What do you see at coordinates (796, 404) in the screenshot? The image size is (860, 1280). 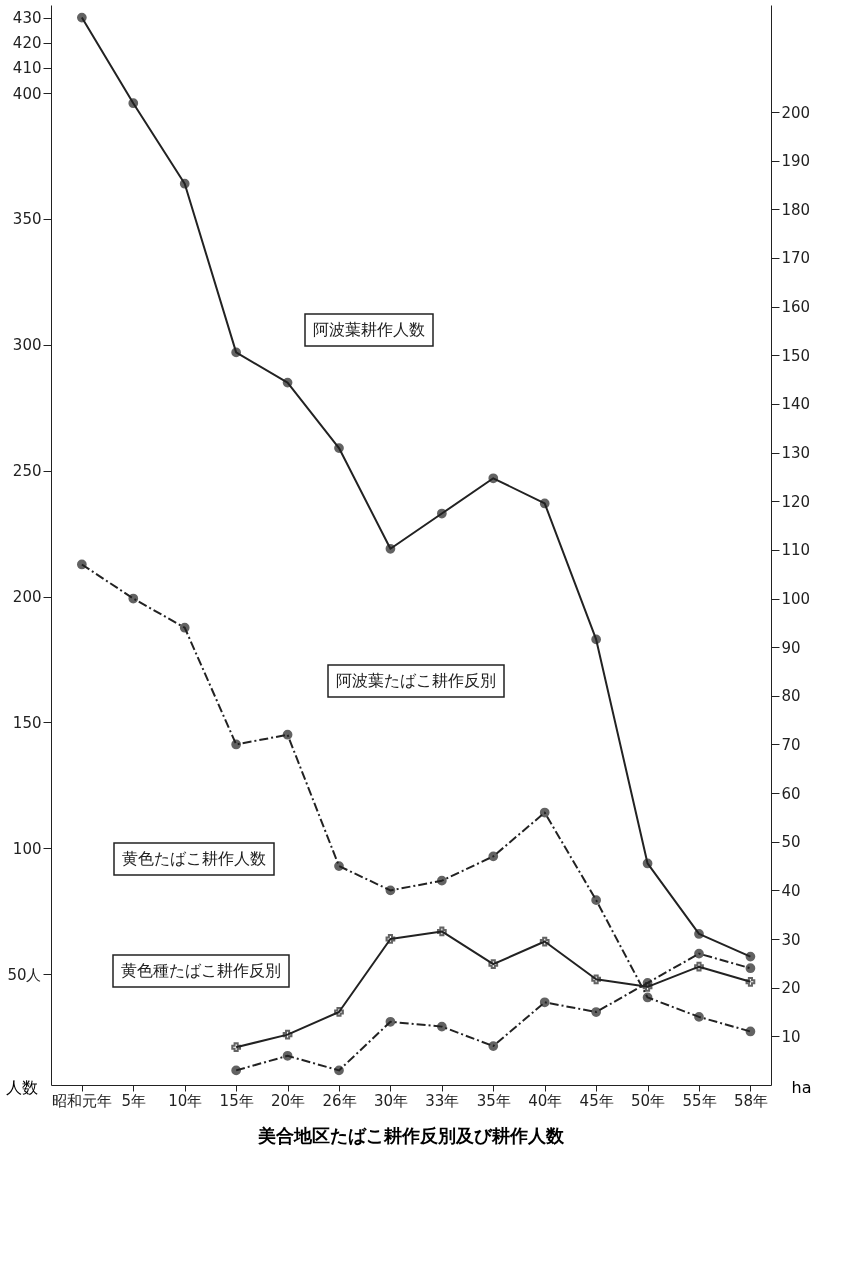 I see `y2-tick-label: 140` at bounding box center [796, 404].